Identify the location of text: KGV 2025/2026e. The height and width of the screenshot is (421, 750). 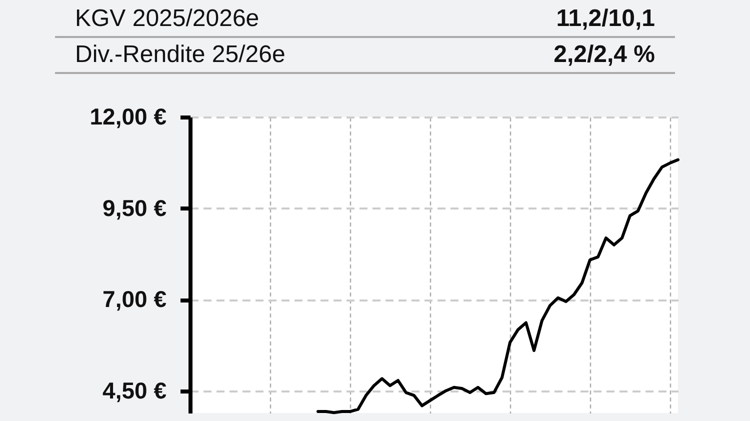
(167, 19).